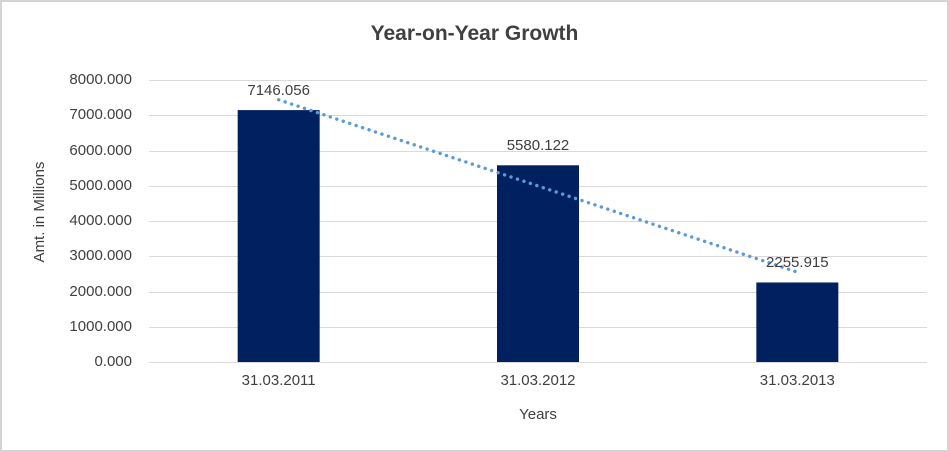 The image size is (949, 452). I want to click on y-tick-label: 5000.000, so click(100, 185).